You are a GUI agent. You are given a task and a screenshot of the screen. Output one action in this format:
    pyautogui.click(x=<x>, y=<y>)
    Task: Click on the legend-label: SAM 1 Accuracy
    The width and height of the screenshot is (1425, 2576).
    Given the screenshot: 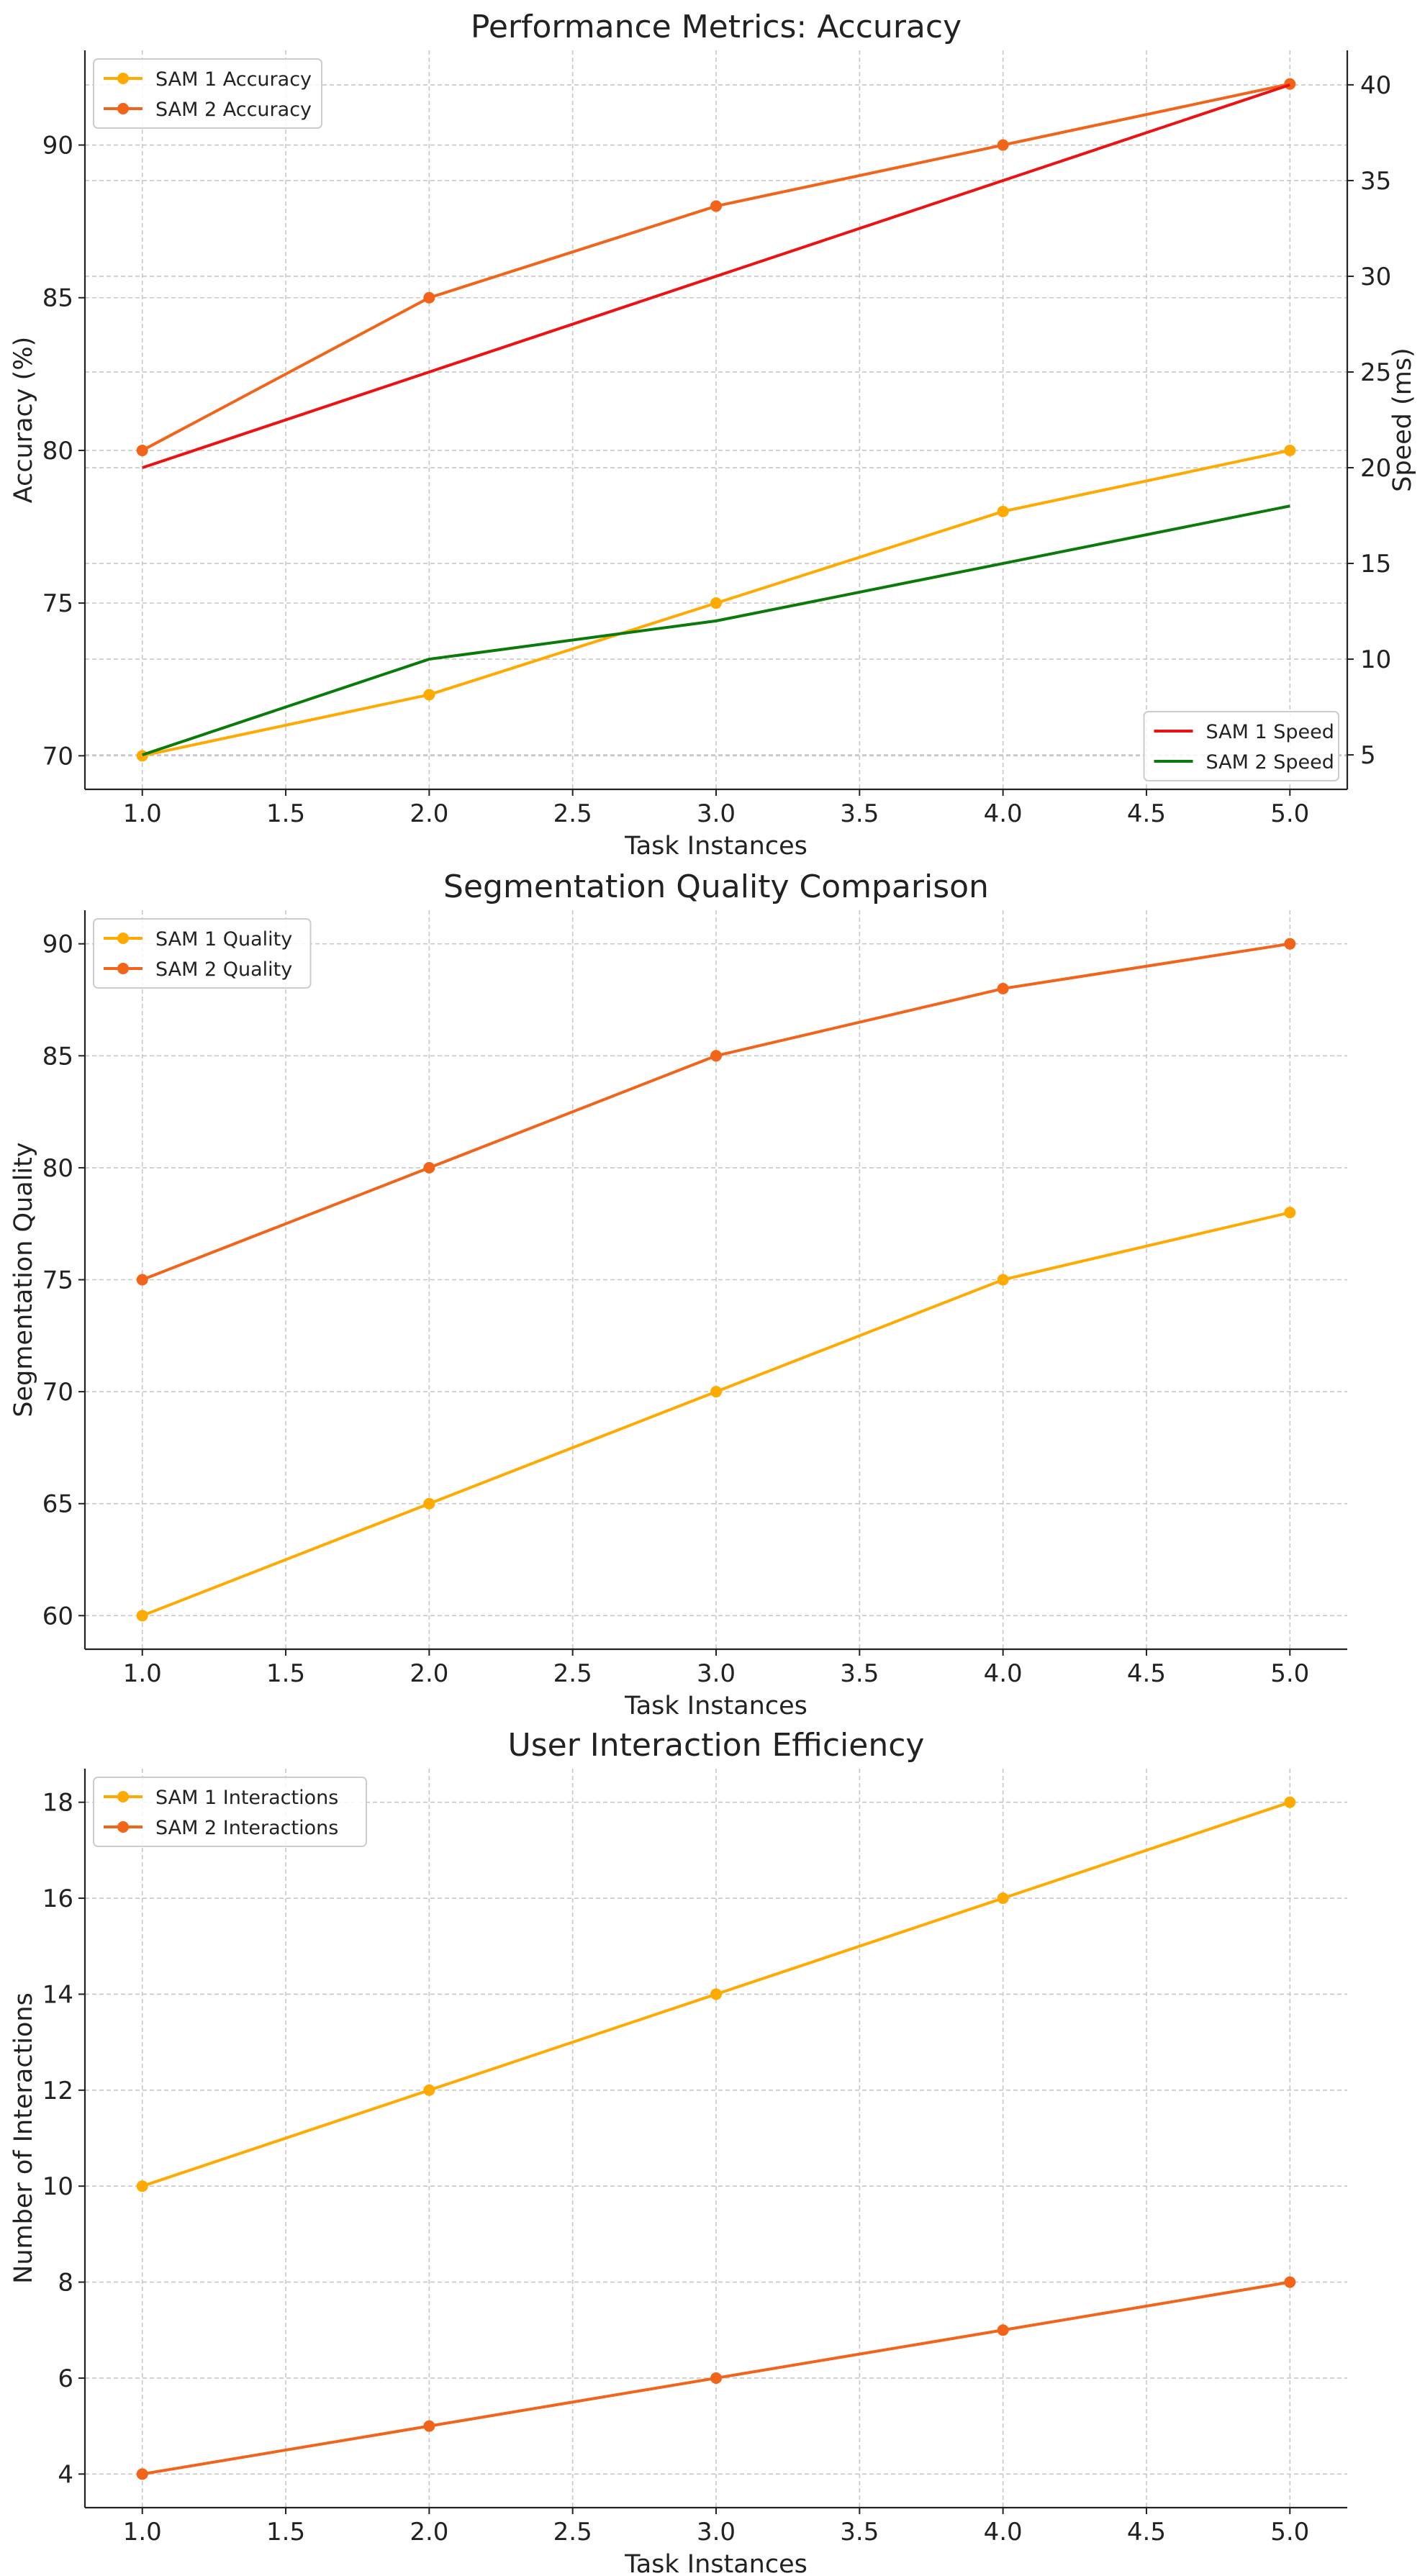 What is the action you would take?
    pyautogui.click(x=234, y=79)
    